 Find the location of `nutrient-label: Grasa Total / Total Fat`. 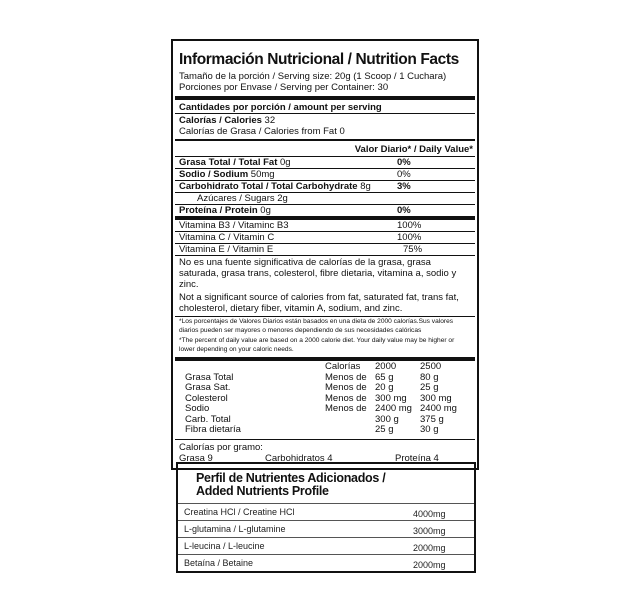

nutrient-label: Grasa Total / Total Fat is located at coordinates (228, 162).